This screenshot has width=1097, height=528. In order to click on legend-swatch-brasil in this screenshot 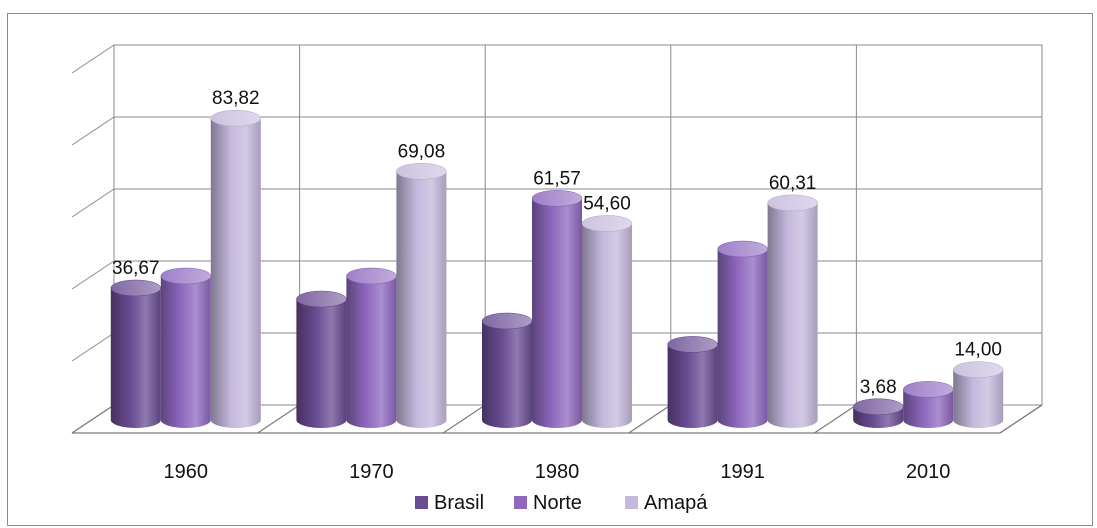, I will do `click(421, 502)`.